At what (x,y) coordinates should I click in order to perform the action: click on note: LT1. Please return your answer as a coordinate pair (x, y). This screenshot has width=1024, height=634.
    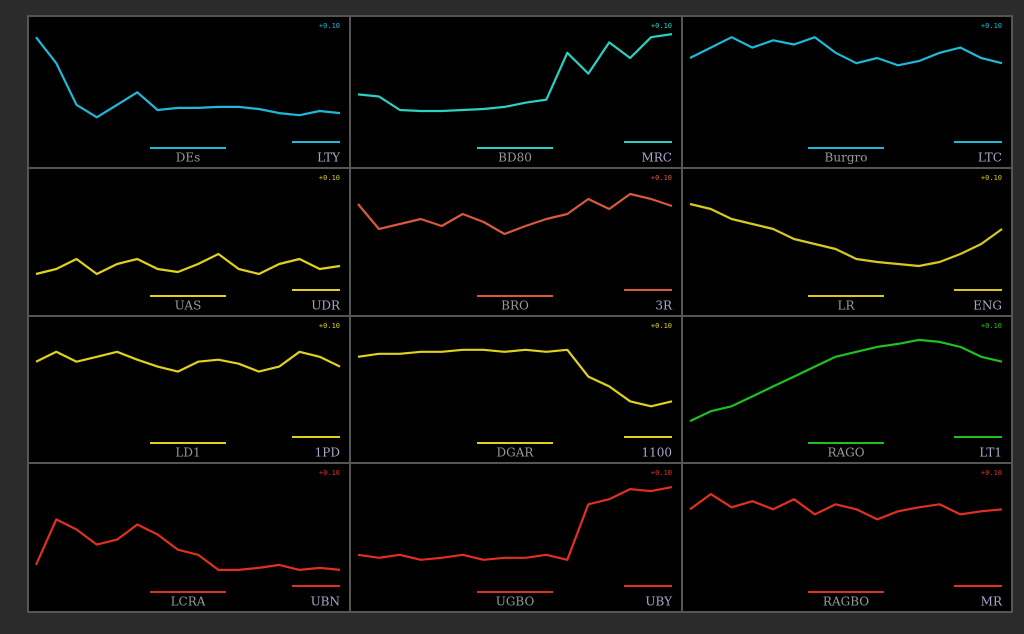
    Looking at the image, I should click on (990, 453).